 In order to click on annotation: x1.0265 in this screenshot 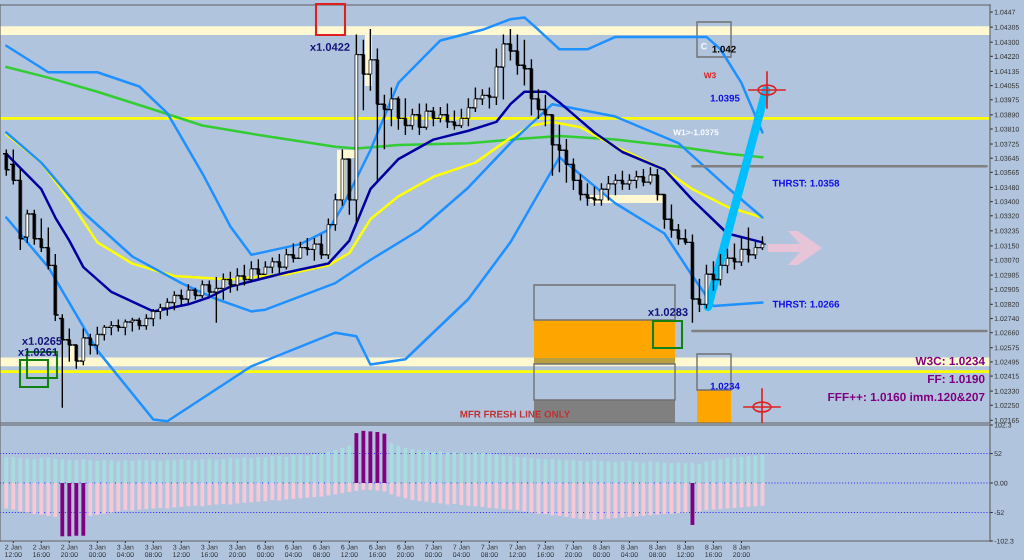, I will do `click(42, 341)`.